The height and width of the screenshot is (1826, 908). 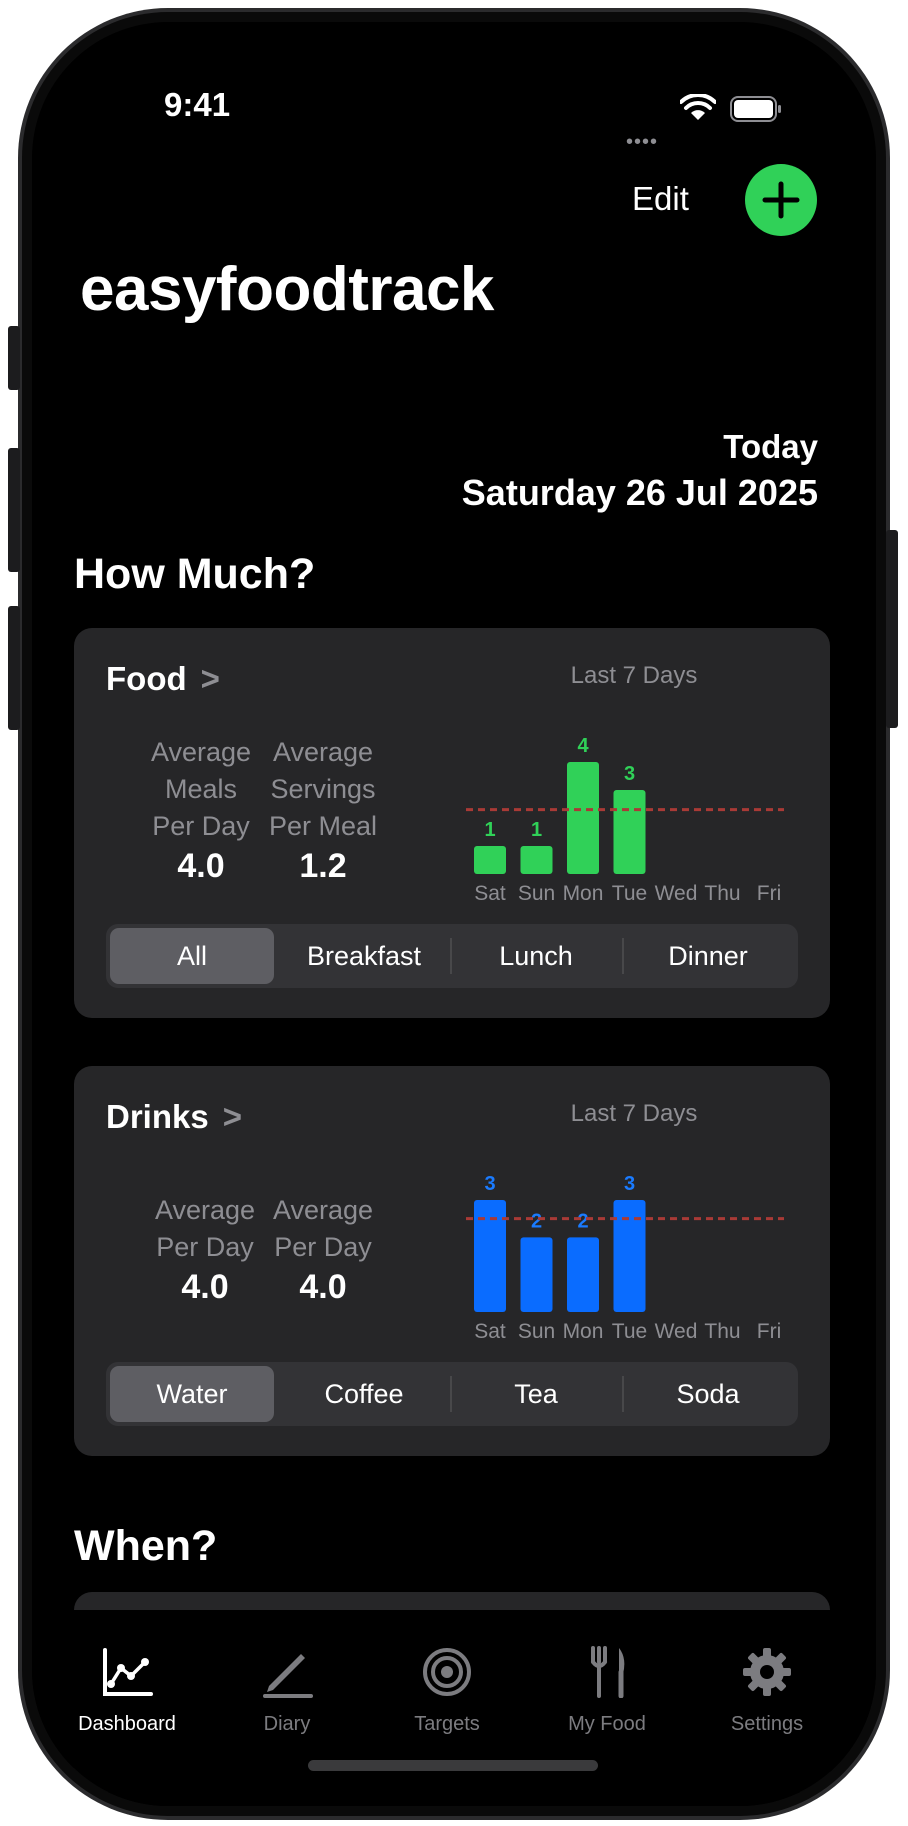 What do you see at coordinates (755, 109) in the screenshot?
I see `battery-icon` at bounding box center [755, 109].